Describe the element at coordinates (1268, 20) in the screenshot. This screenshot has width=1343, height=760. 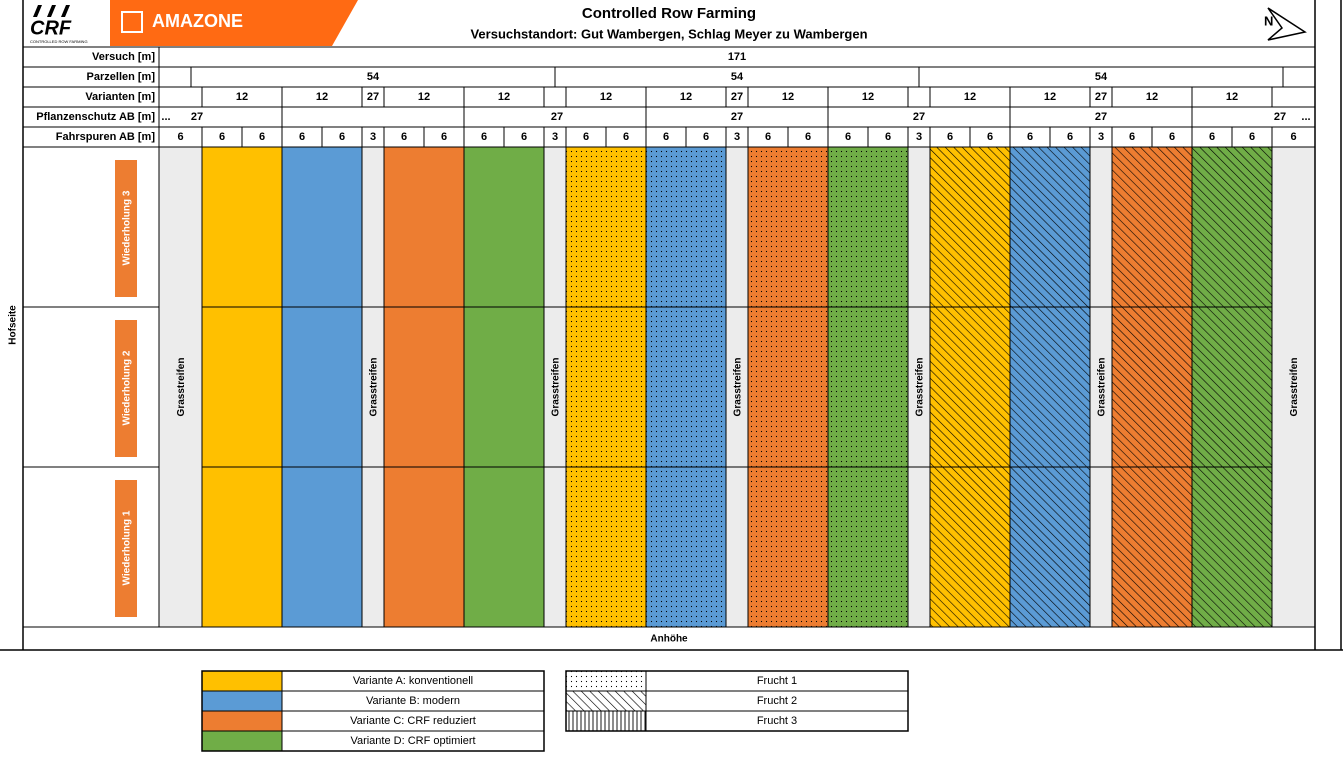
I see `north-label: N` at that location.